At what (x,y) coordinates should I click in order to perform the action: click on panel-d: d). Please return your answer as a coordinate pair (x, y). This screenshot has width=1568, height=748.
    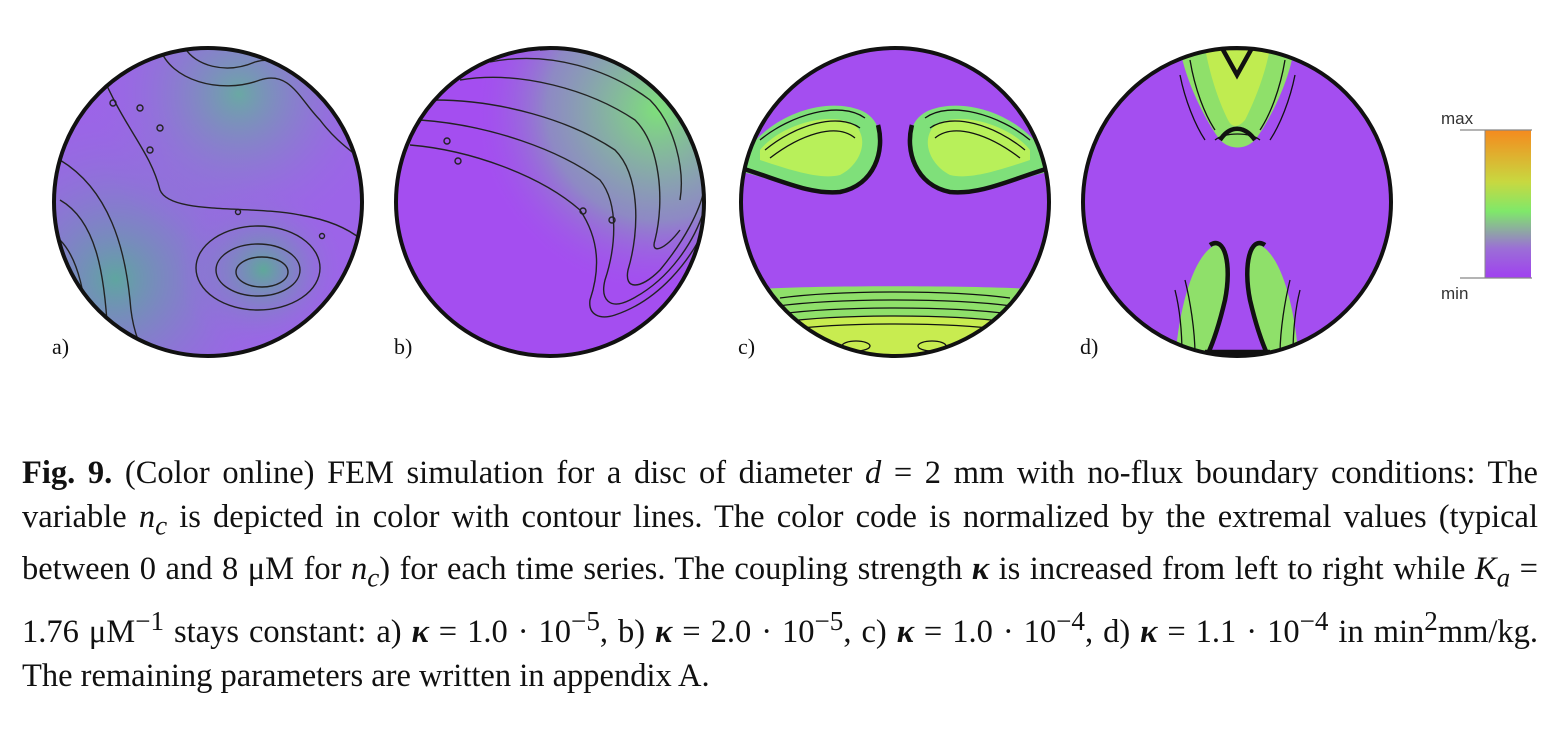
    Looking at the image, I should click on (1236, 202).